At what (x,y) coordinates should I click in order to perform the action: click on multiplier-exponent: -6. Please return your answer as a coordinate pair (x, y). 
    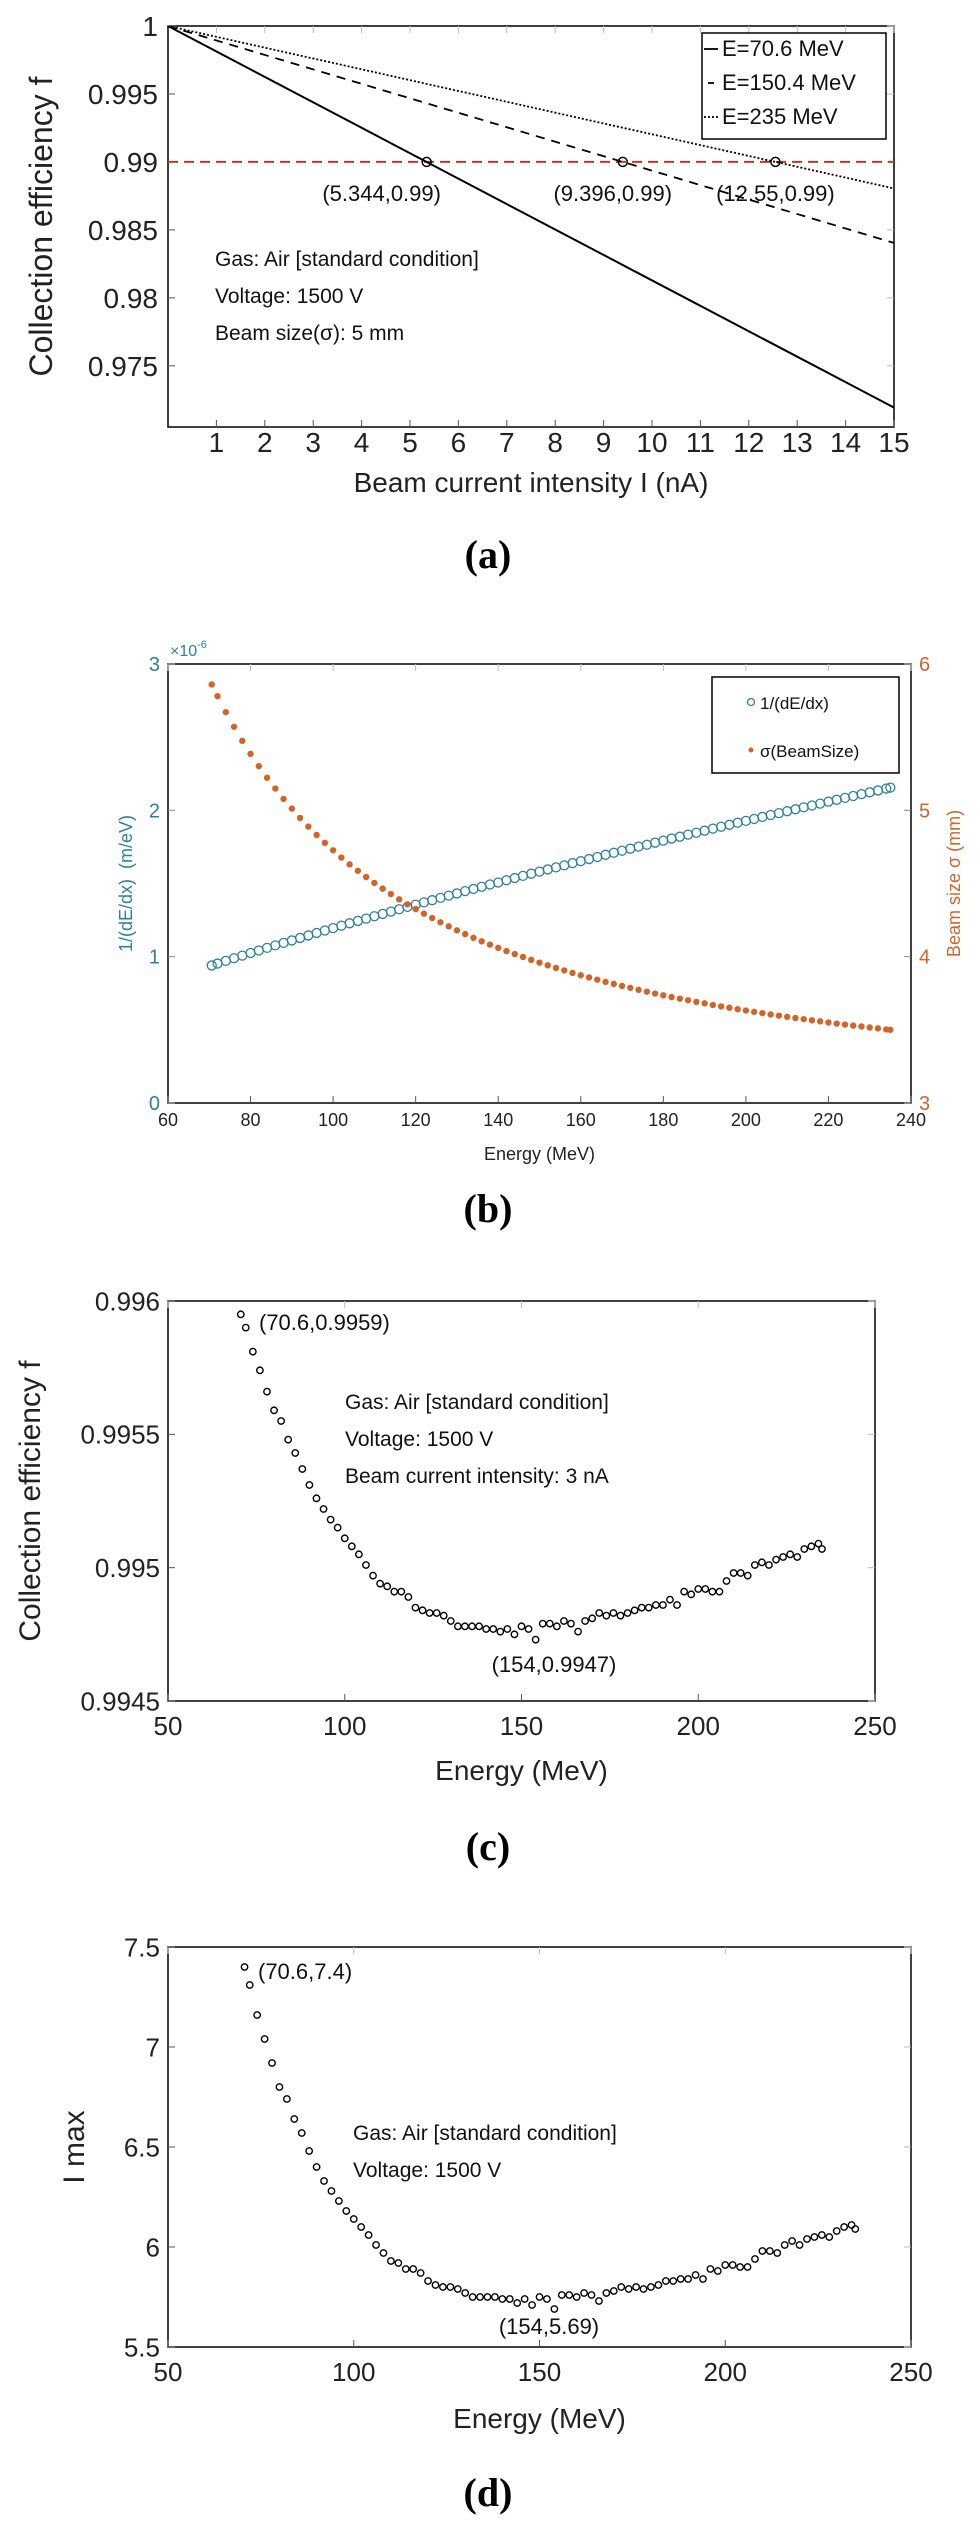
    Looking at the image, I should click on (202, 645).